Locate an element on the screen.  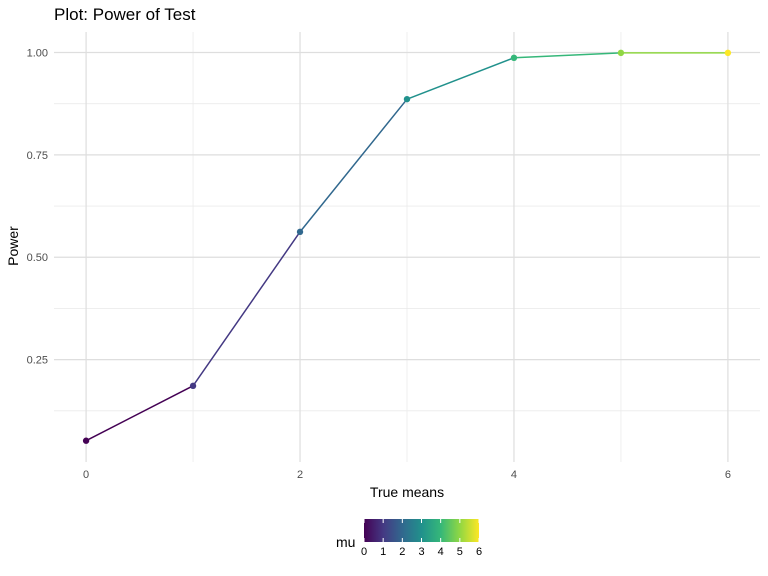
x-tick-labels: 0 2 4 6 is located at coordinates (407, 475).